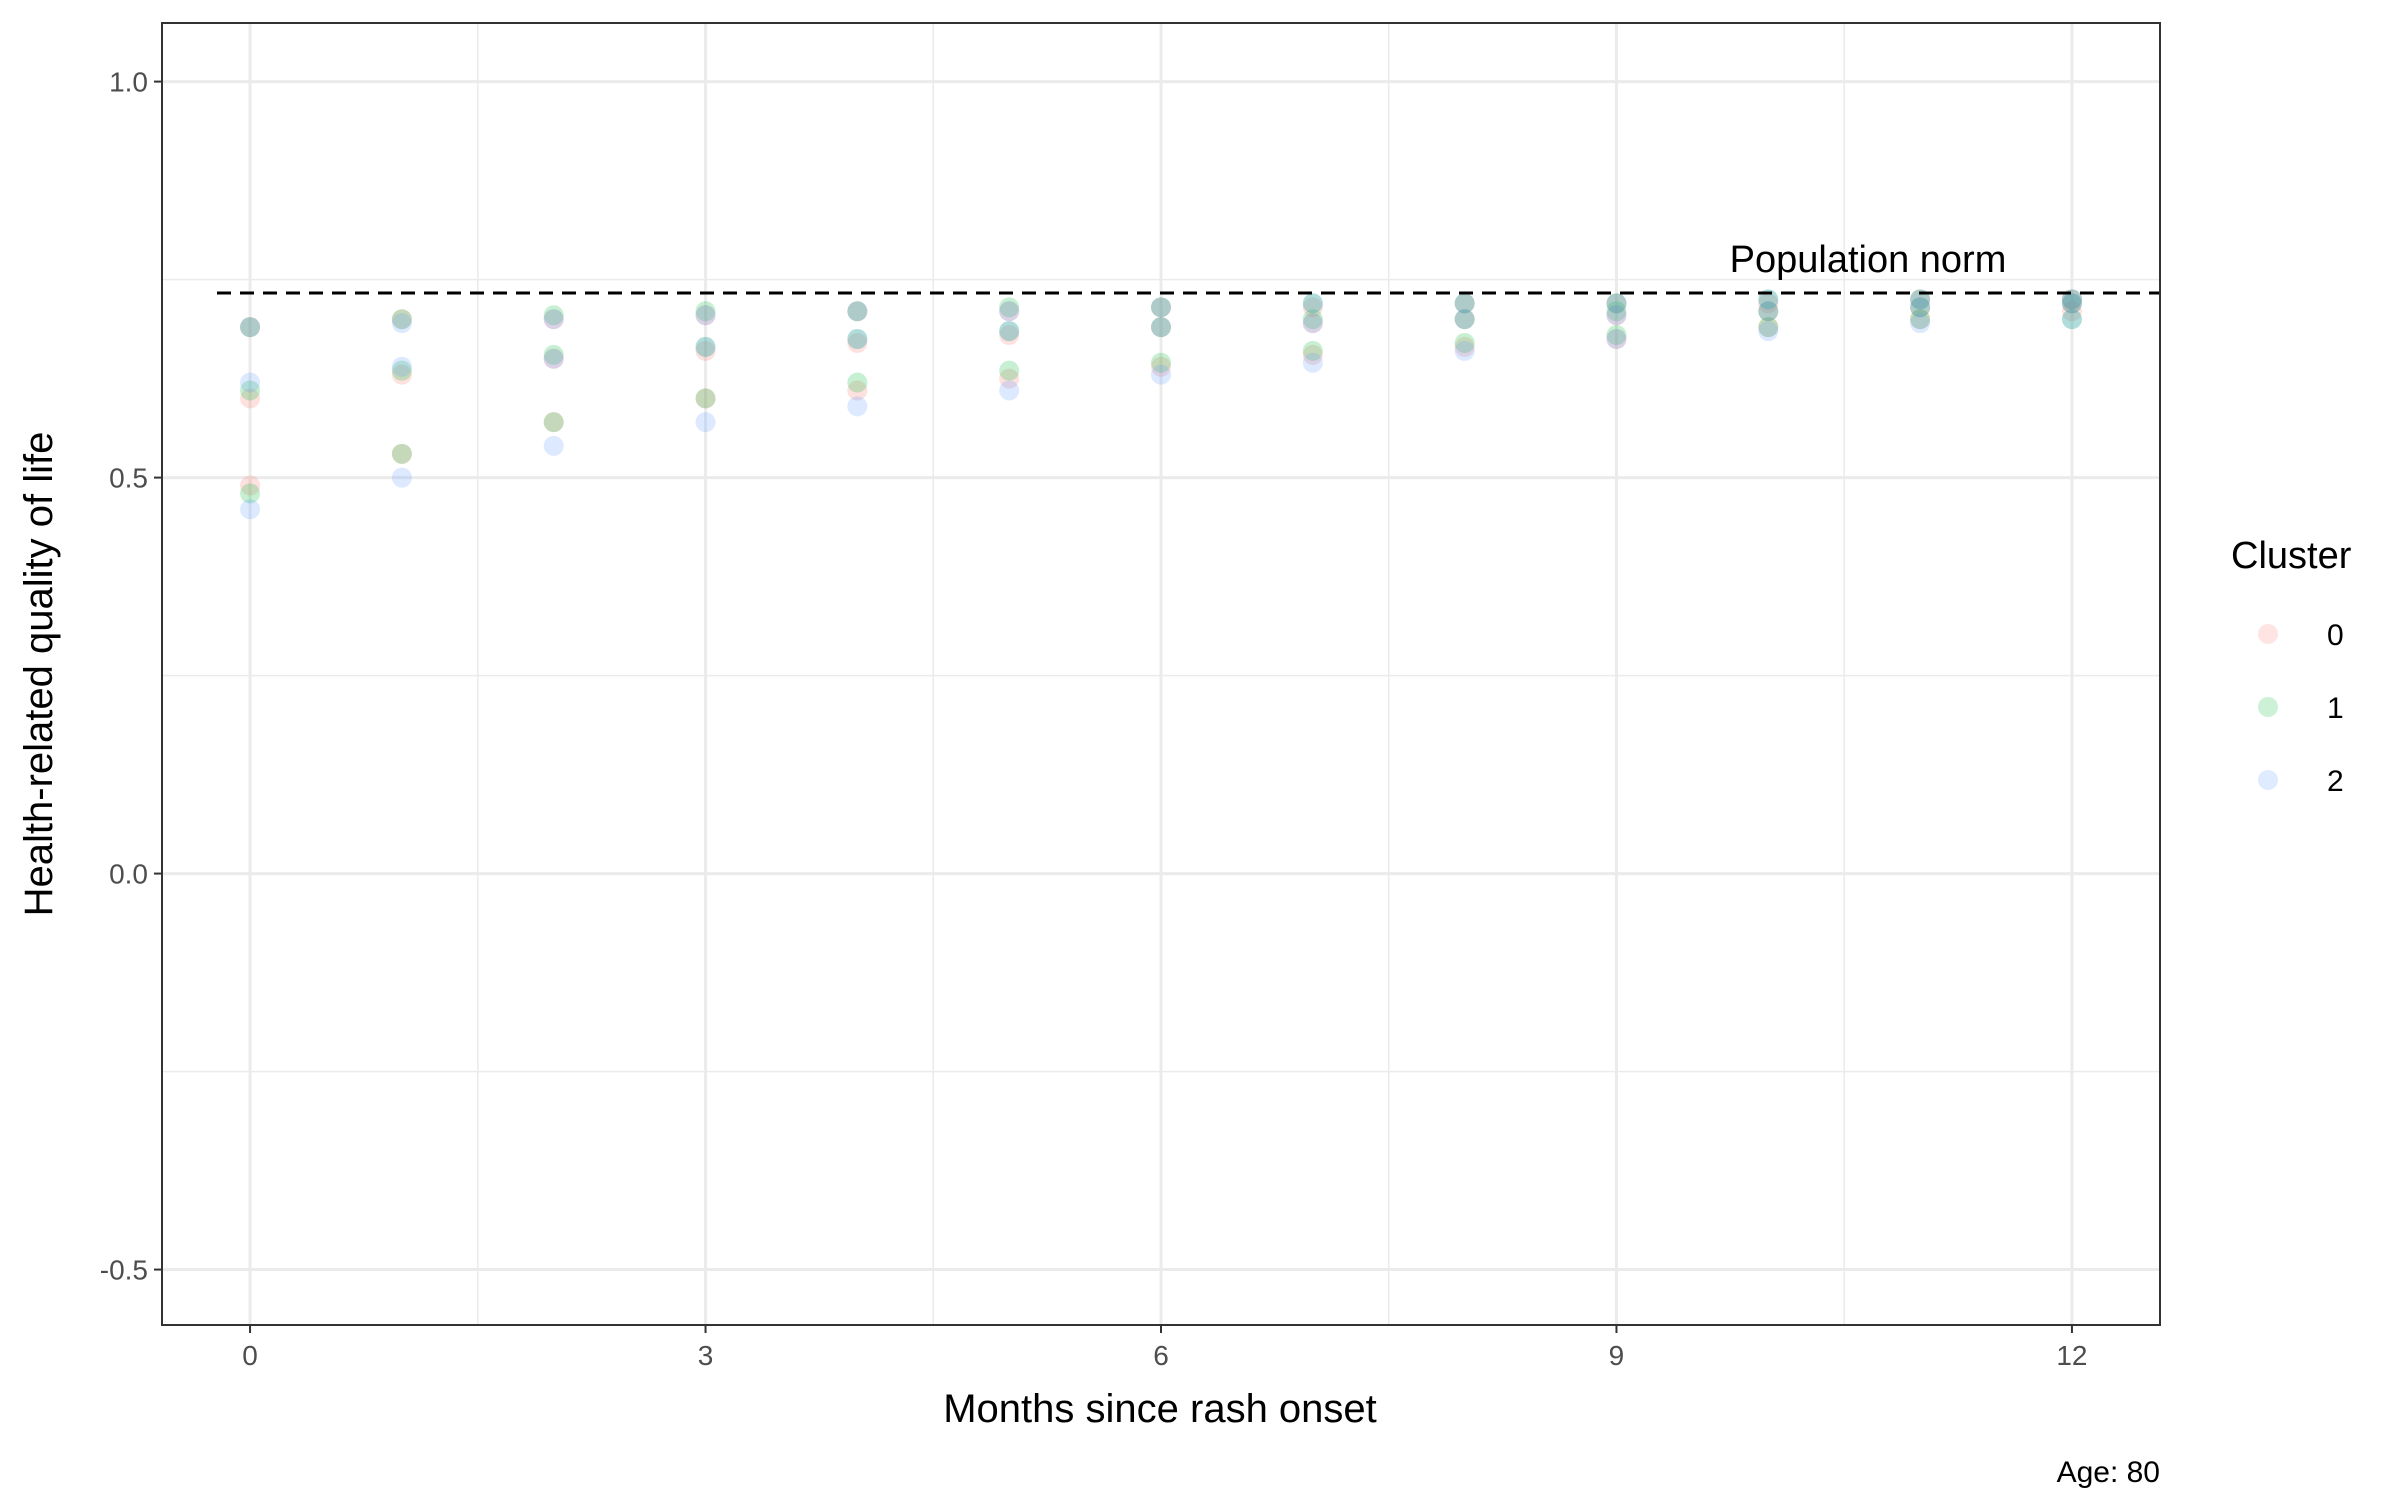  What do you see at coordinates (2335, 708) in the screenshot?
I see `legend-label: 1` at bounding box center [2335, 708].